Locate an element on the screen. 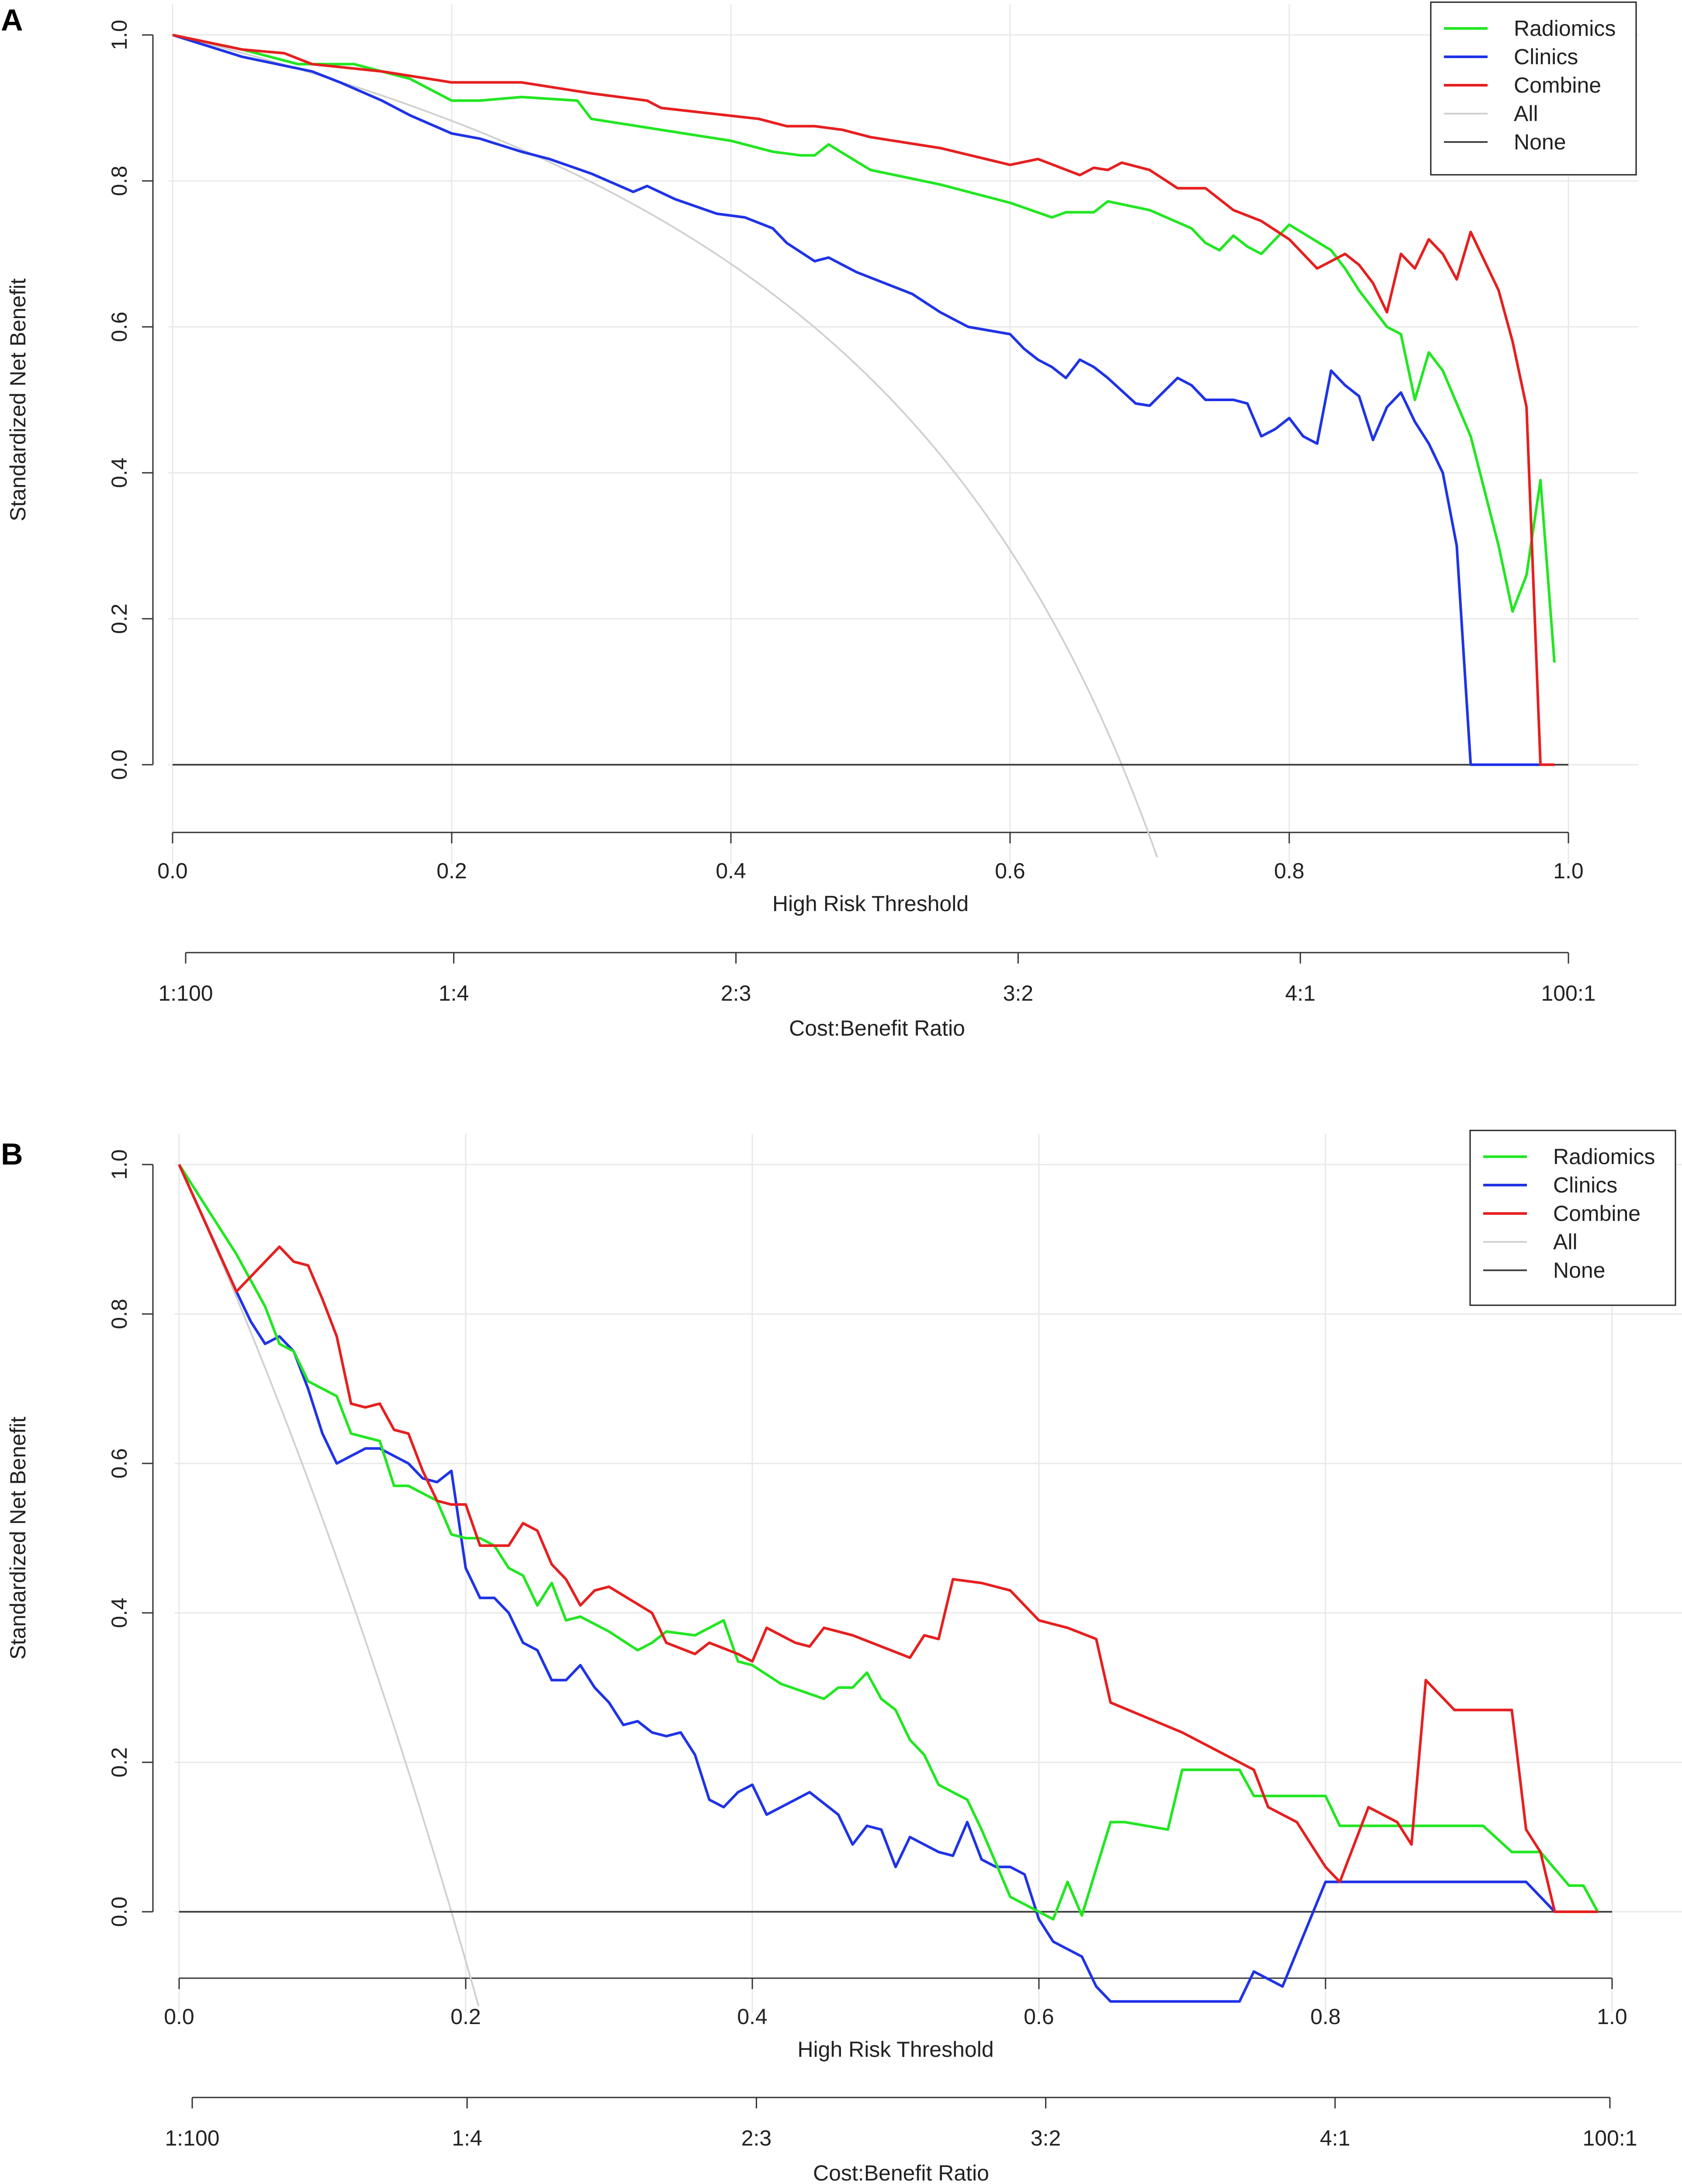 This screenshot has height=2184, width=1682. panel-letter: B is located at coordinates (12, 1154).